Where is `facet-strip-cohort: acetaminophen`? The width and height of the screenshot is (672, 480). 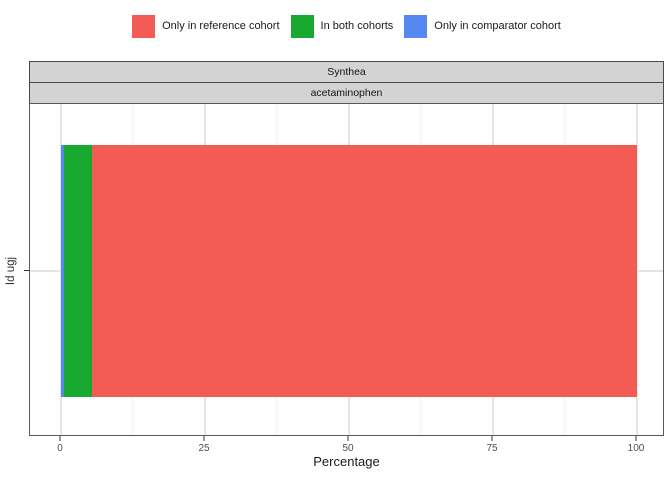 facet-strip-cohort: acetaminophen is located at coordinates (346, 93).